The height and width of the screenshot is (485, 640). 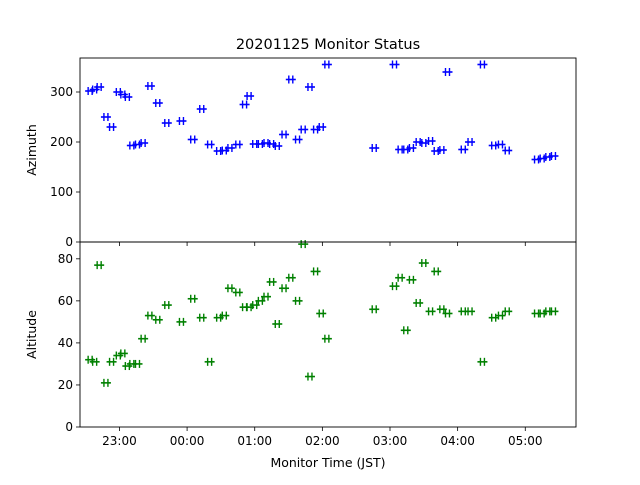 What do you see at coordinates (61, 92) in the screenshot?
I see `azimuth-y-tick-label: 300` at bounding box center [61, 92].